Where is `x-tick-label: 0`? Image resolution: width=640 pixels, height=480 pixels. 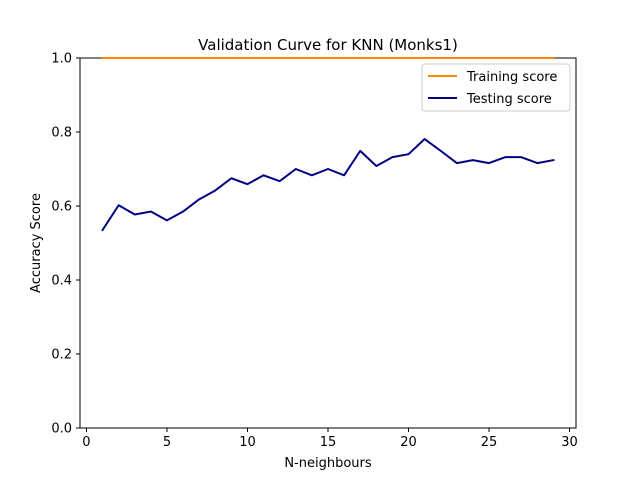
x-tick-label: 0 is located at coordinates (86, 442).